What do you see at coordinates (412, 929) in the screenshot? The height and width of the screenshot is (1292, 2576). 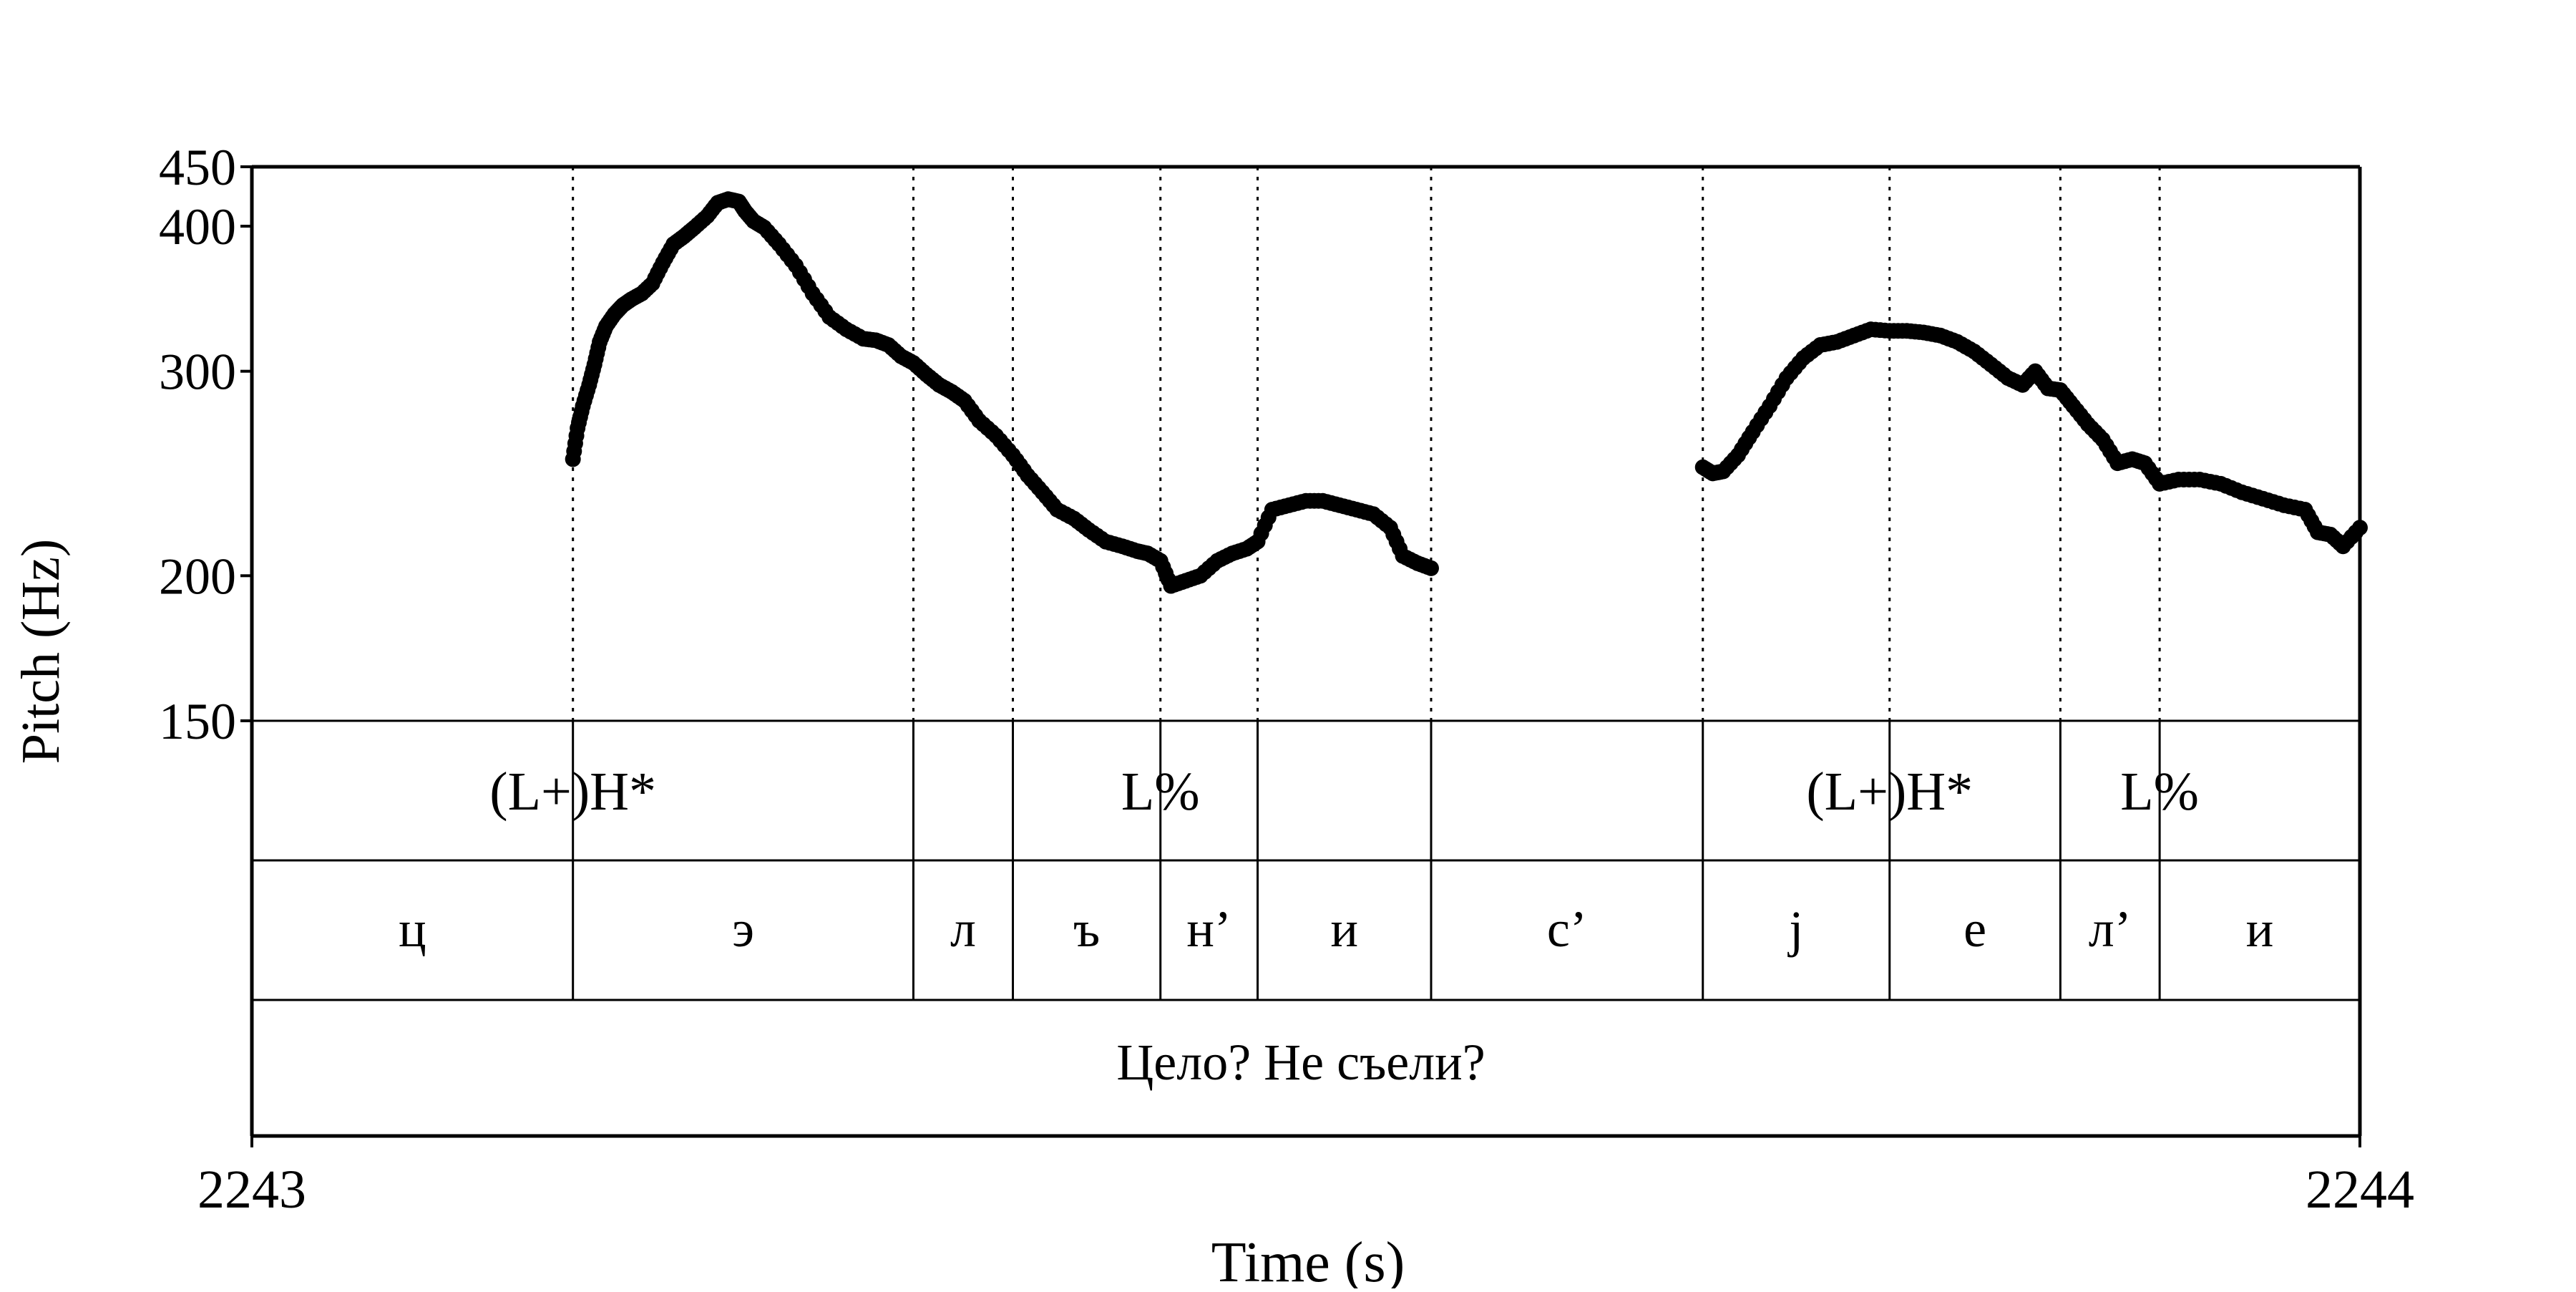 I see `segment-label: ц` at bounding box center [412, 929].